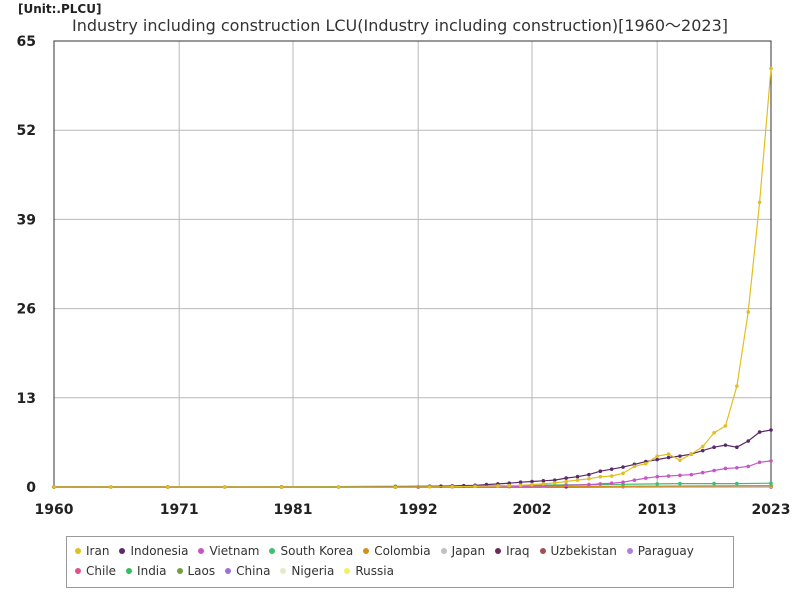 The image size is (800, 600). What do you see at coordinates (95, 573) in the screenshot?
I see `legend-item: Chile` at bounding box center [95, 573].